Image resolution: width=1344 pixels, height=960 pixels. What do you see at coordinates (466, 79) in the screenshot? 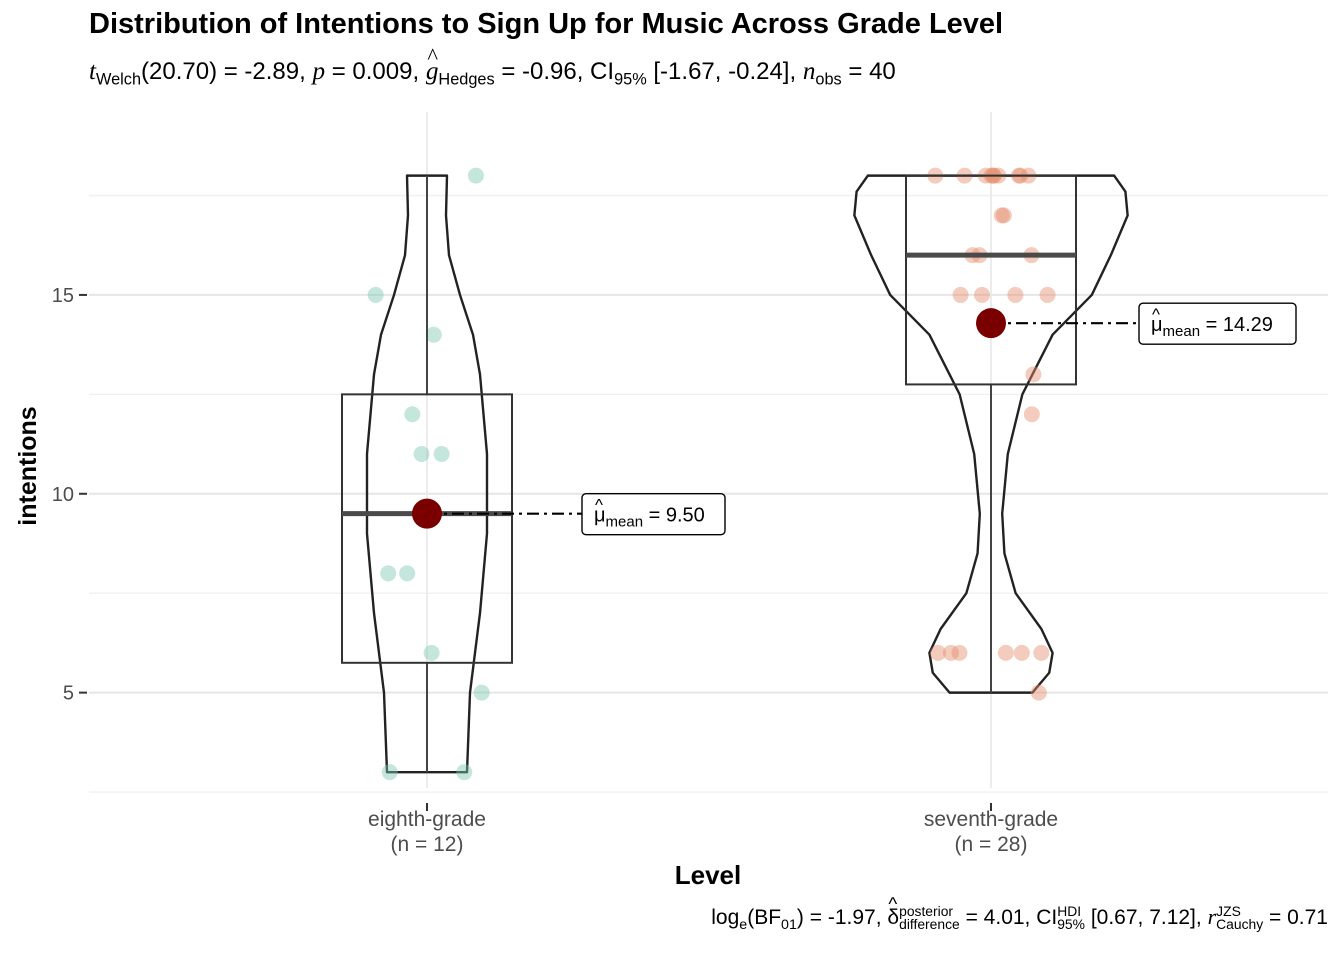
I see `g-sub: Hedges` at bounding box center [466, 79].